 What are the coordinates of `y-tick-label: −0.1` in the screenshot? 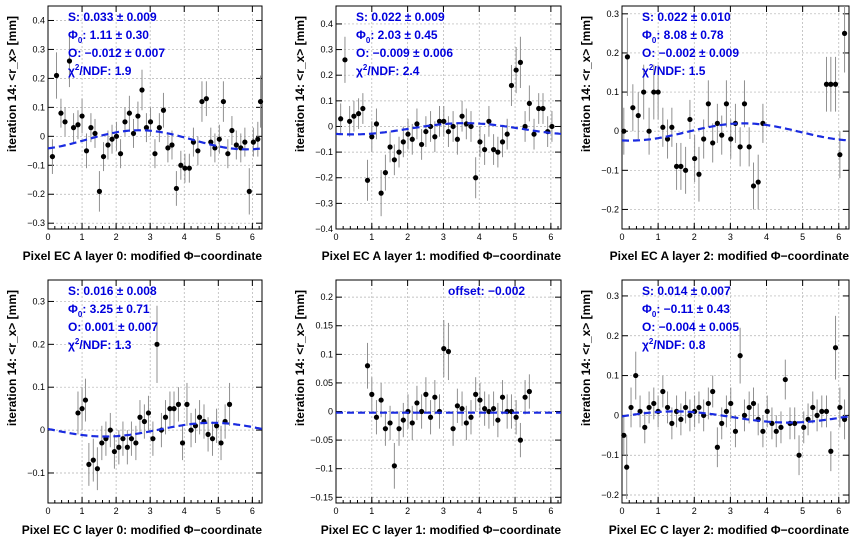 It's located at (610, 170).